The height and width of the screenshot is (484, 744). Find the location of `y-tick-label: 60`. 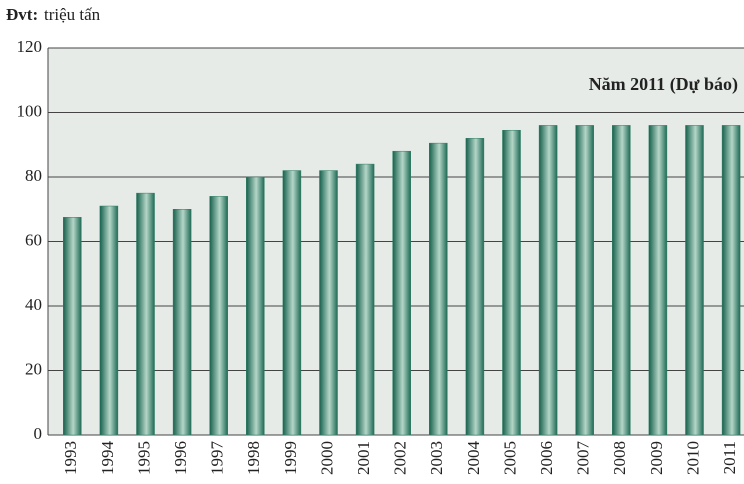

y-tick-label: 60 is located at coordinates (33, 239).